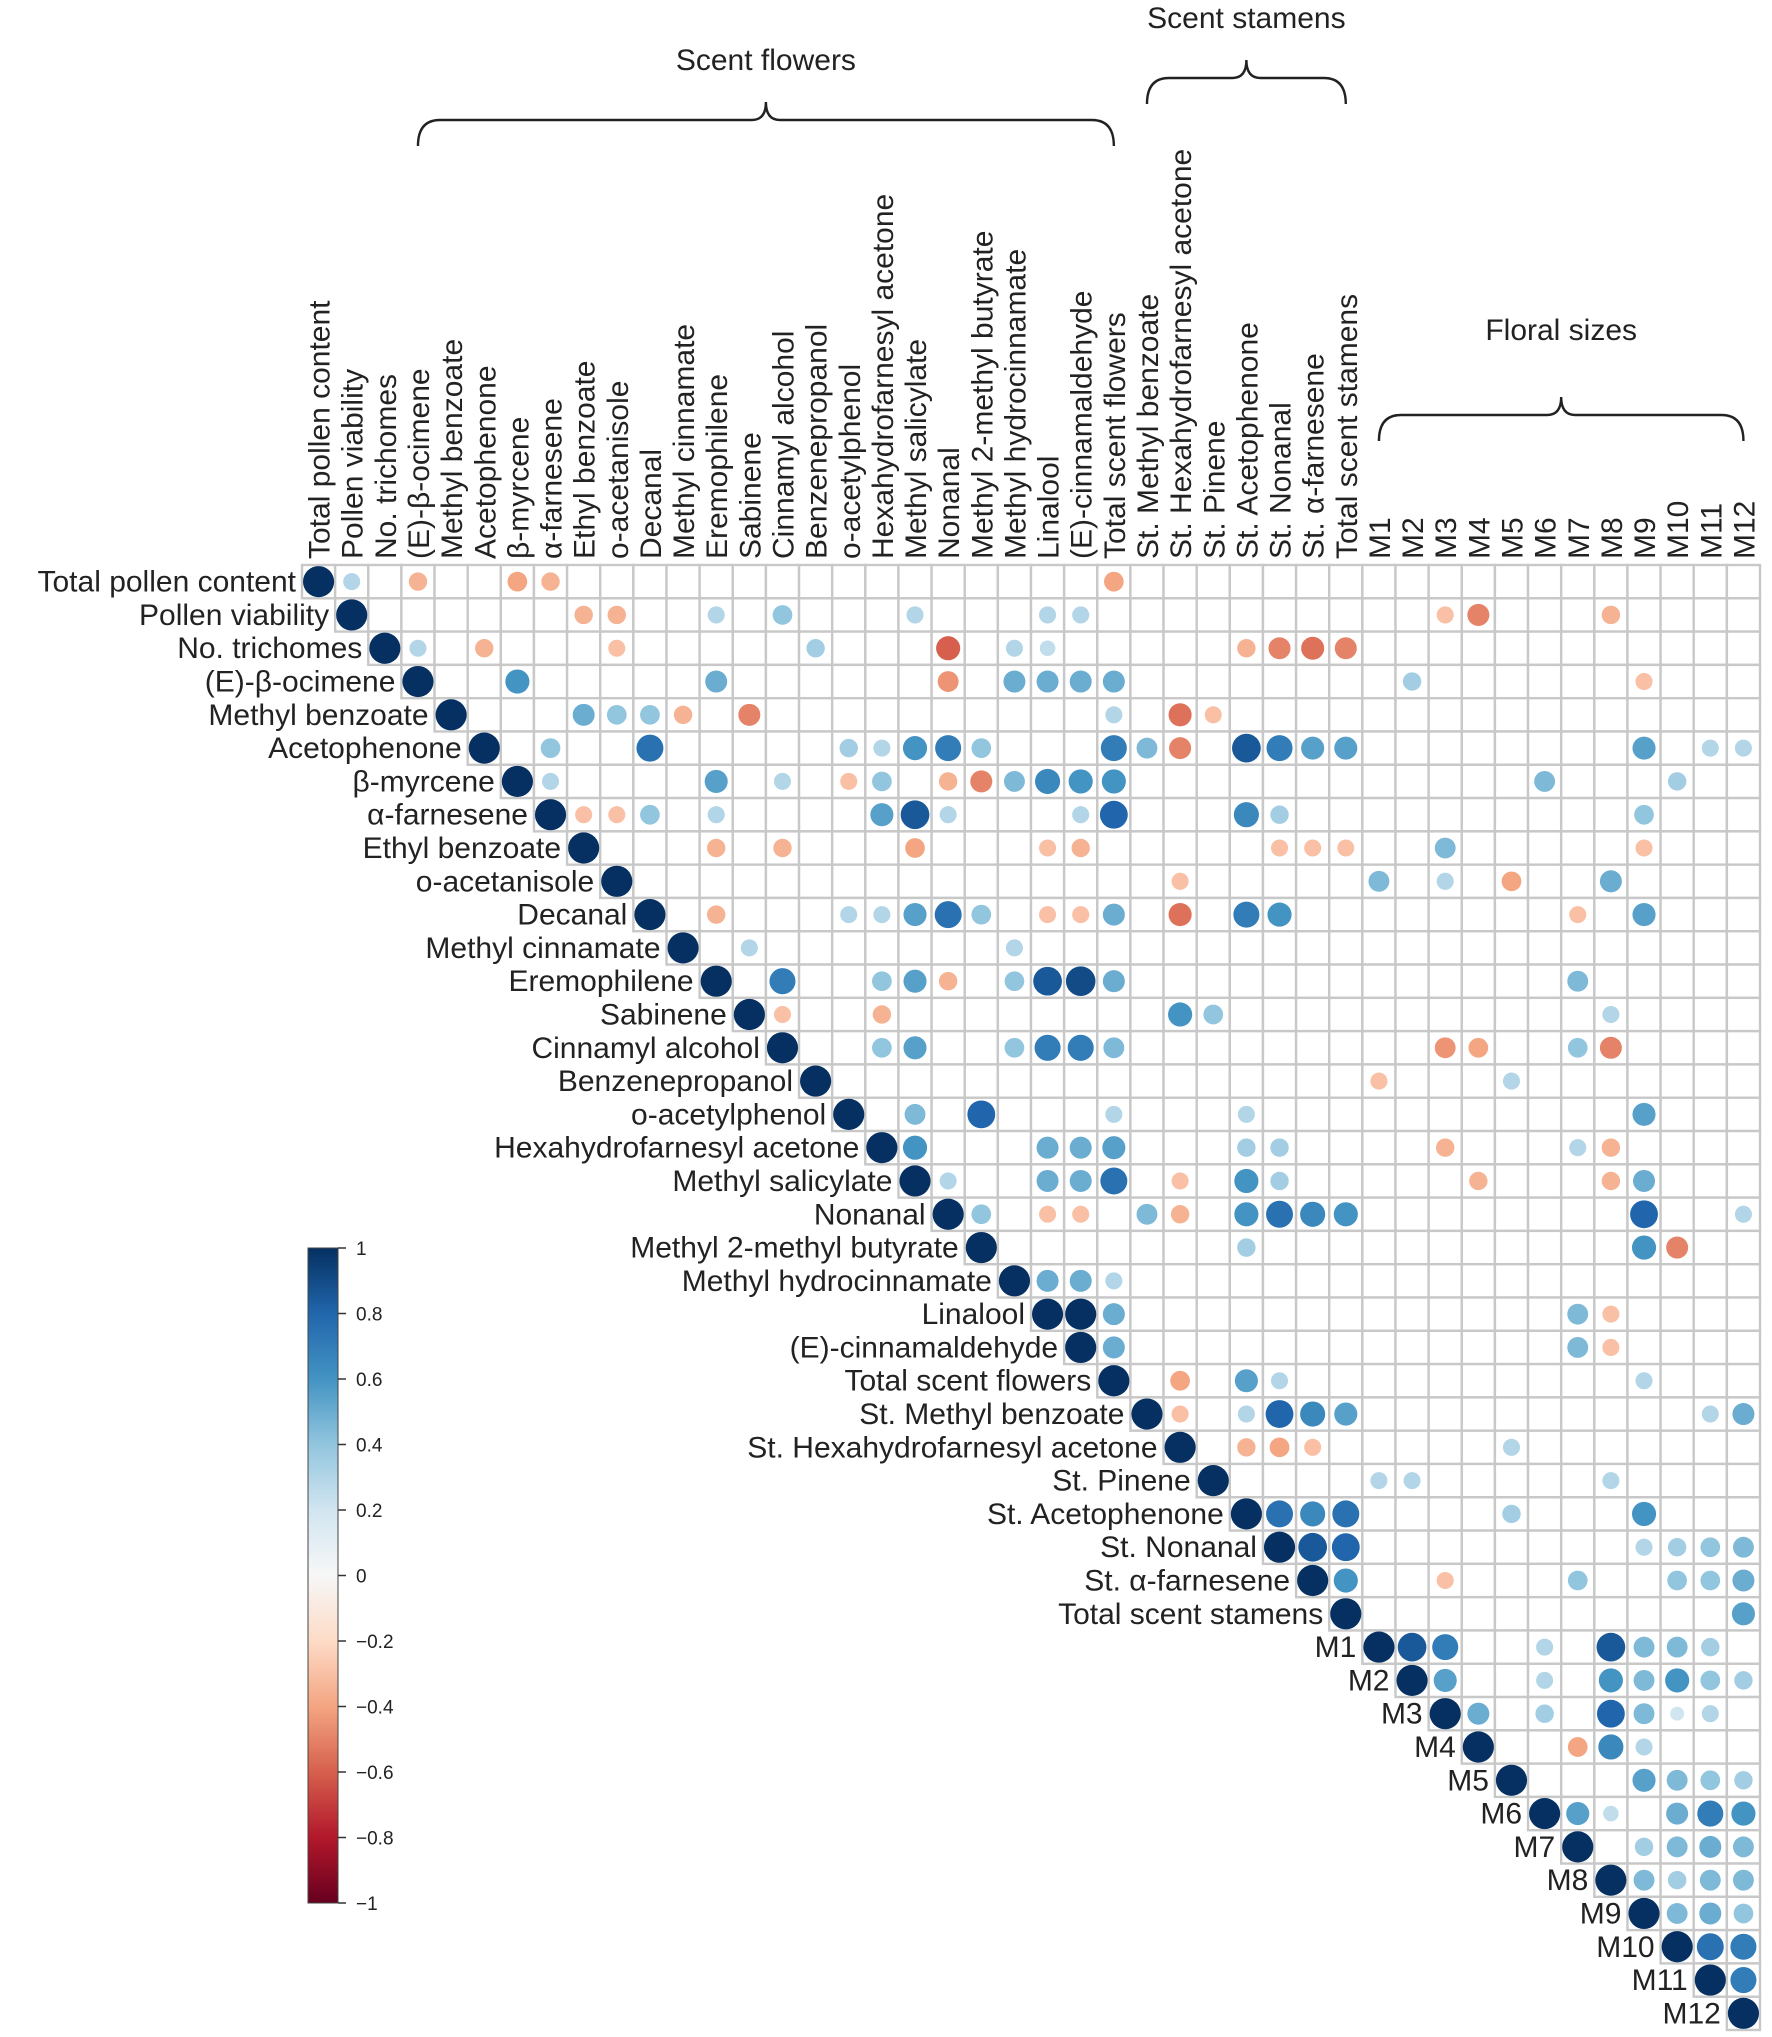 This screenshot has width=1772, height=2037. I want to click on row-label-m11: M11, so click(1660, 1980).